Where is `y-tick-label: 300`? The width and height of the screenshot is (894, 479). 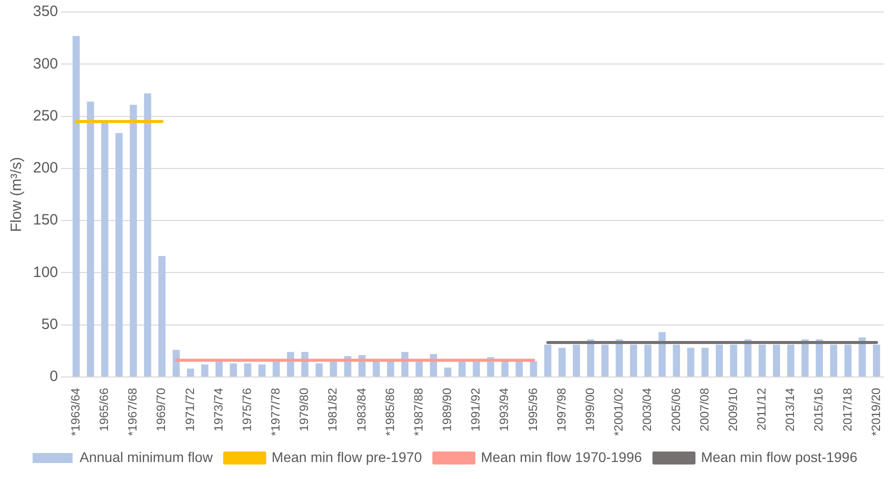
y-tick-label: 300 is located at coordinates (45, 63).